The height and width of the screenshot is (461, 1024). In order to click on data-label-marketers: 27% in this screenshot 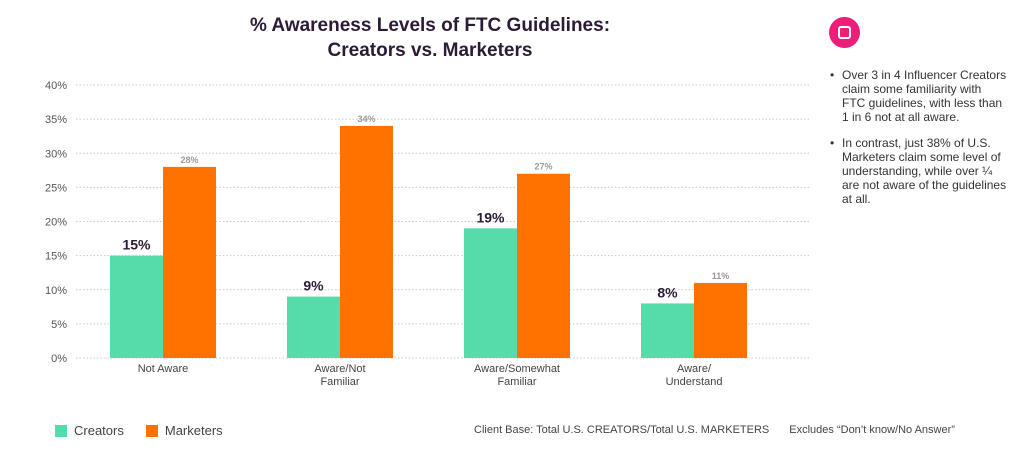, I will do `click(543, 167)`.